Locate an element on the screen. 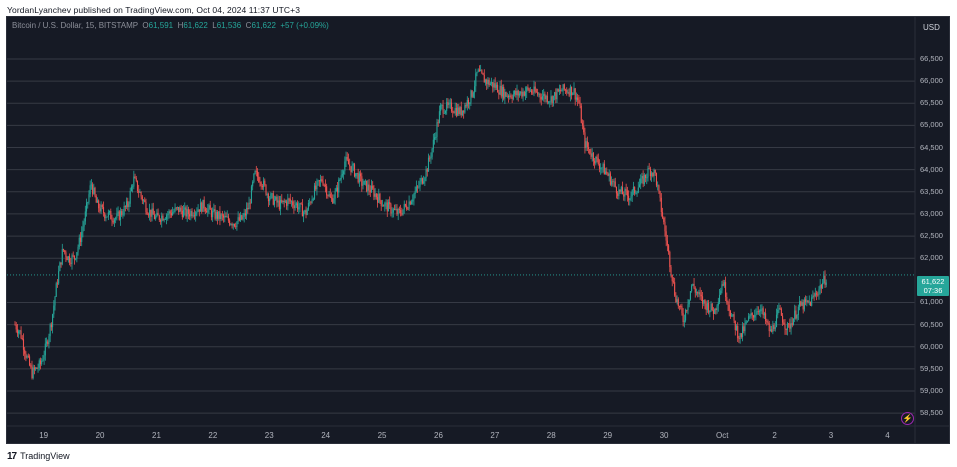  time-tick-label: 22 is located at coordinates (213, 435).